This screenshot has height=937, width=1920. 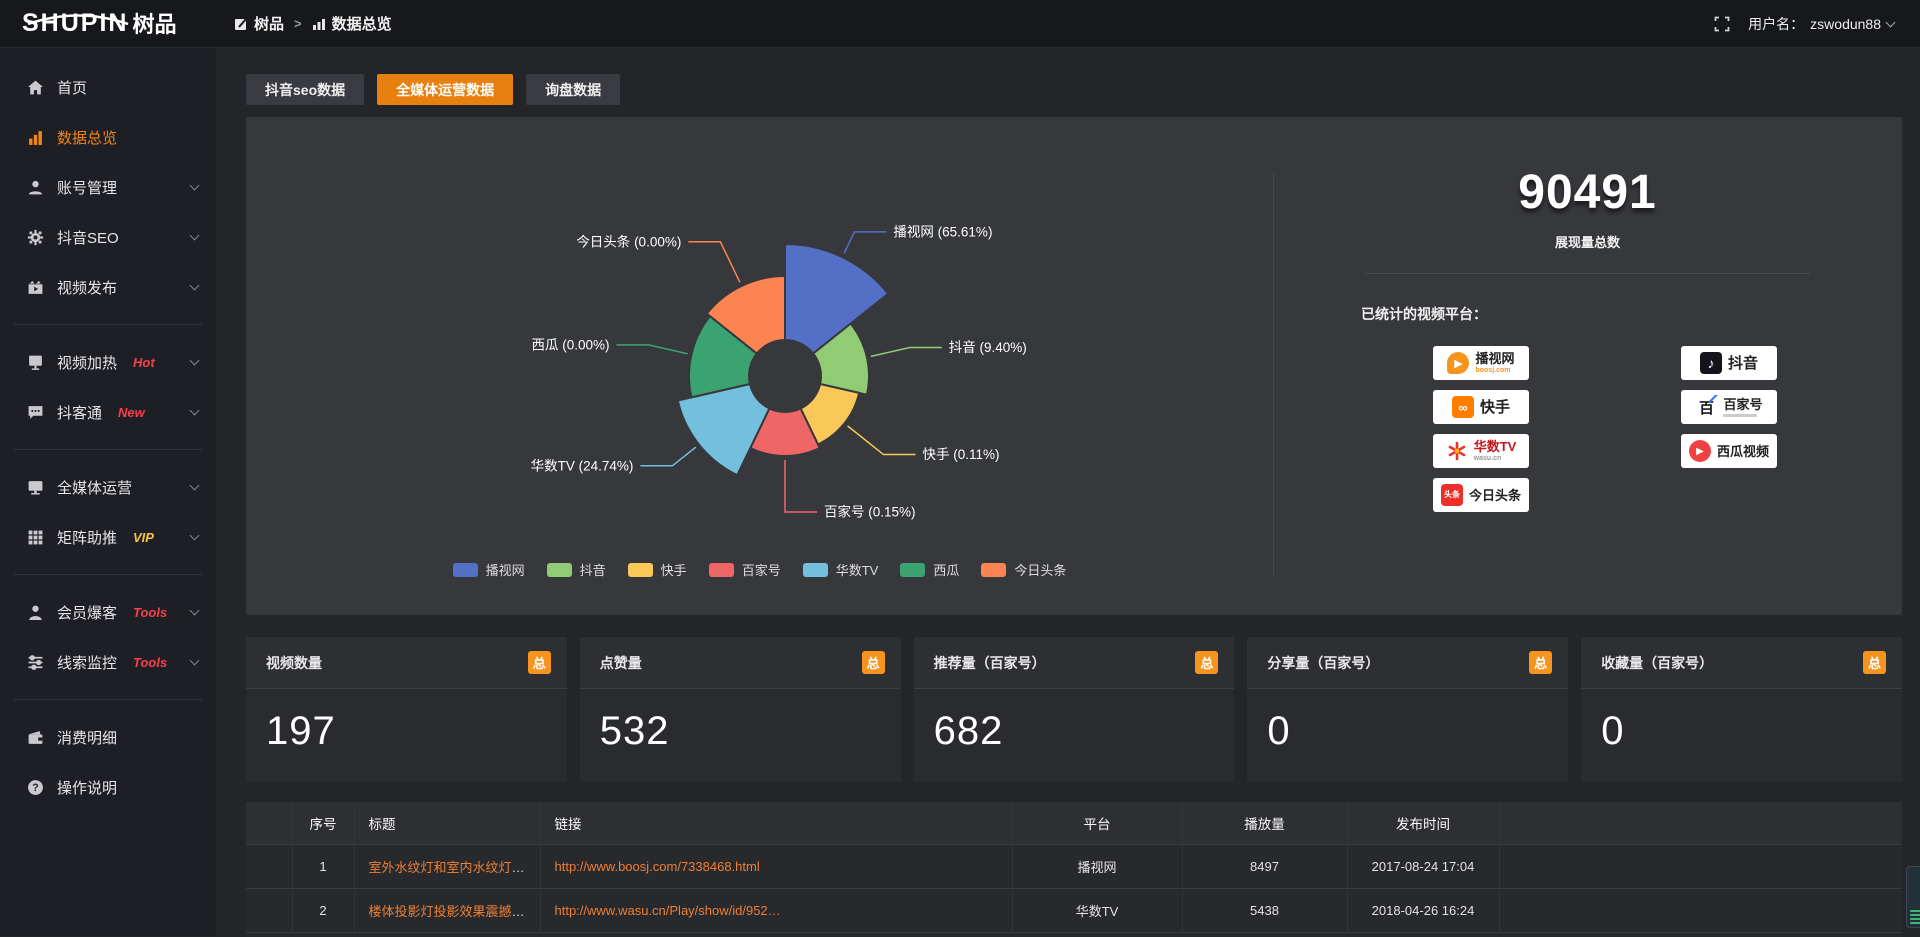 What do you see at coordinates (1264, 866) in the screenshot?
I see `table-cell: 8497` at bounding box center [1264, 866].